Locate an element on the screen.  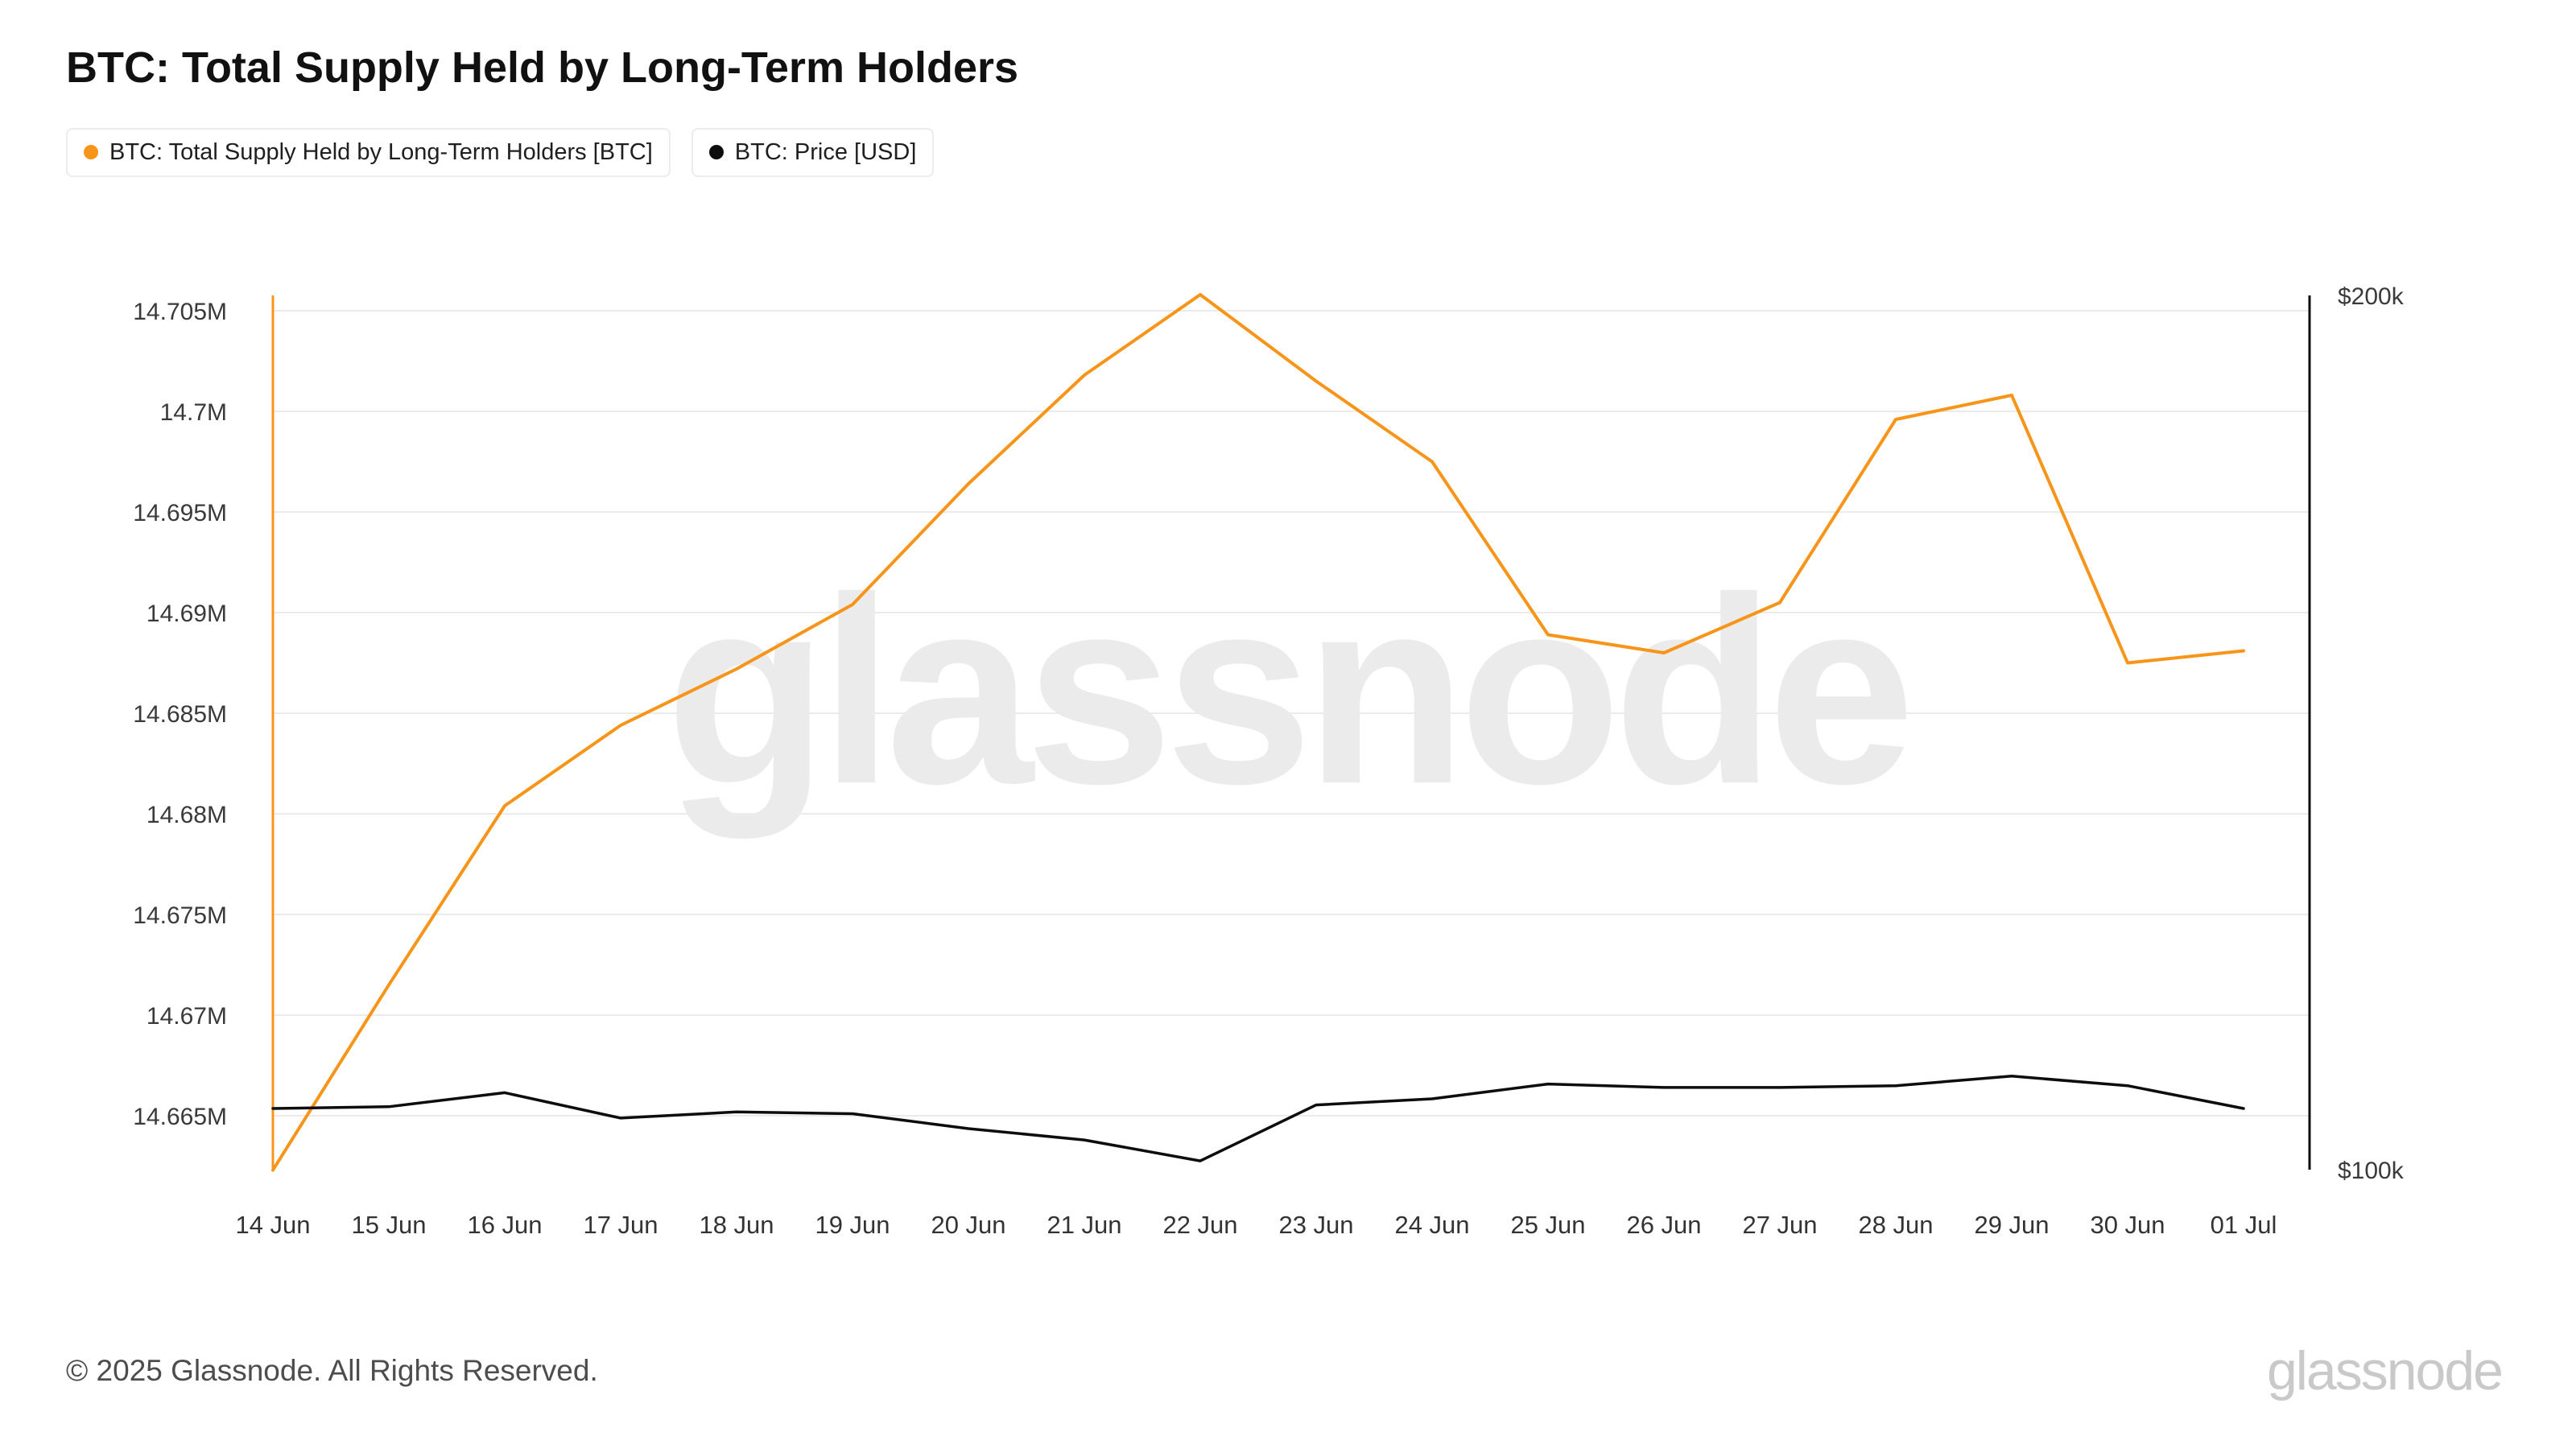
left-axis-tick-label: 14.67M is located at coordinates (187, 1016).